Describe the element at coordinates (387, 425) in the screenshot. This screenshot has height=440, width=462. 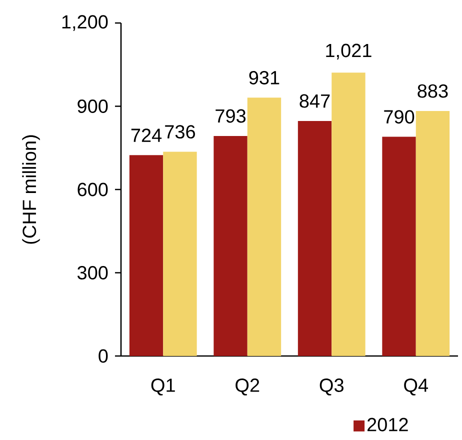
I see `legend-label: 2012` at that location.